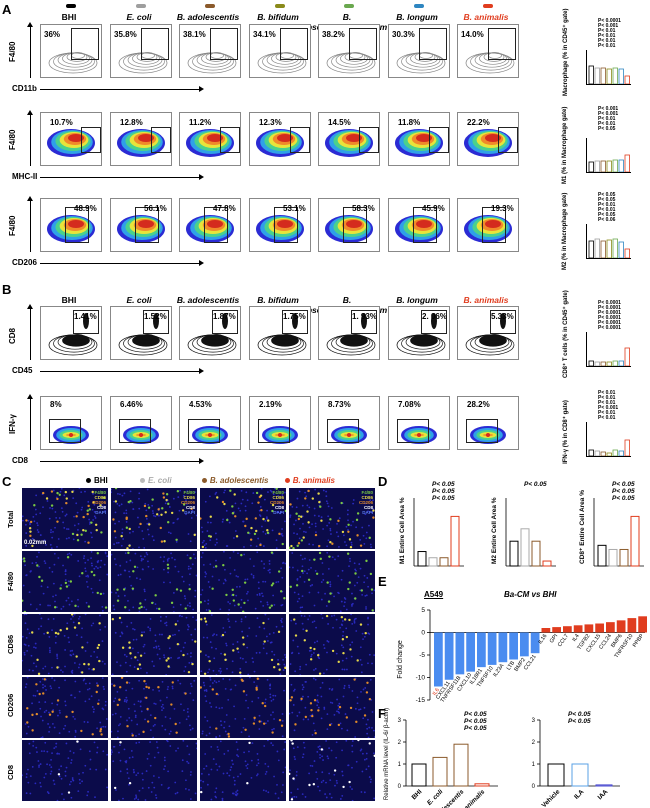 The width and height of the screenshot is (650, 808). Describe the element at coordinates (356, 337) in the screenshot. I see `contour-line` at that location.